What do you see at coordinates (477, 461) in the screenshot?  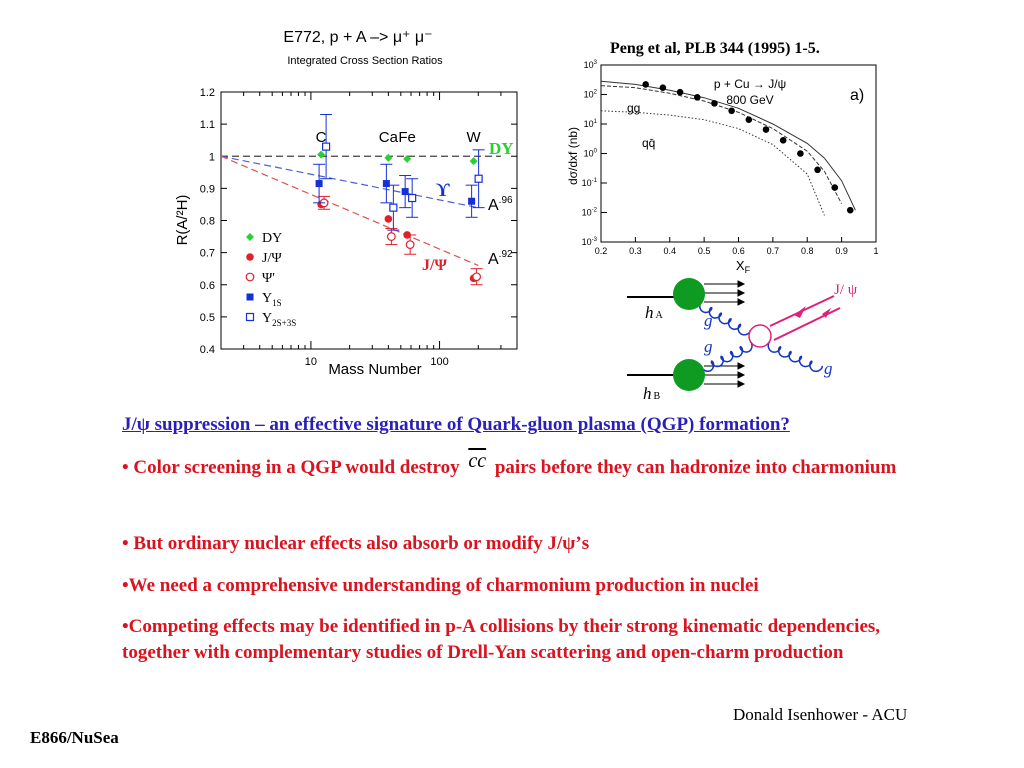 I see `cc-symbol: cc` at bounding box center [477, 461].